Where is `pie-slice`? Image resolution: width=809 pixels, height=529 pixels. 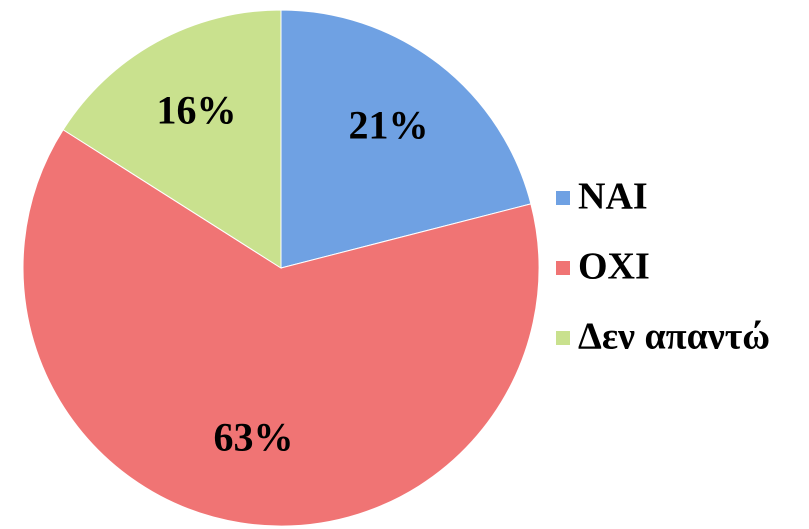 pie-slice is located at coordinates (172, 139).